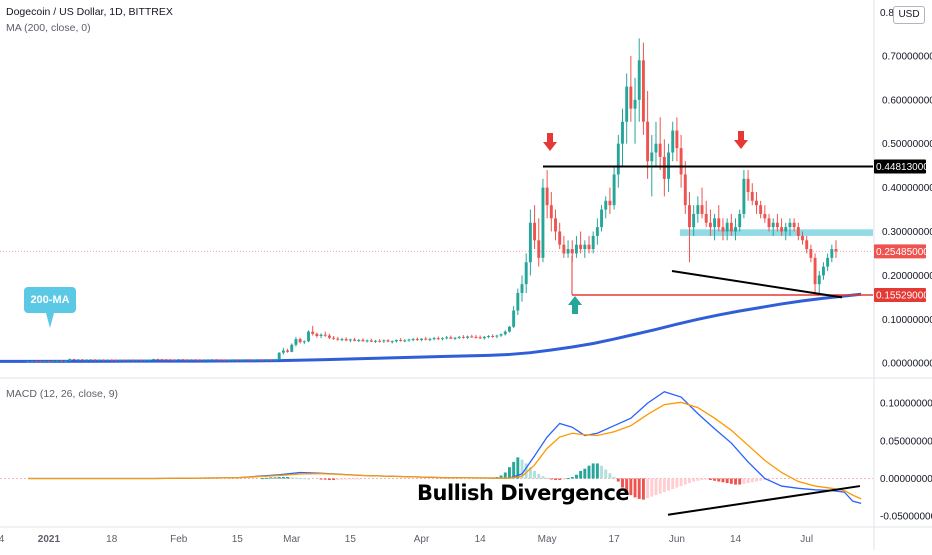 This screenshot has width=932, height=555. What do you see at coordinates (50, 307) in the screenshot?
I see `ma-callout-label: 200-MA` at bounding box center [50, 307].